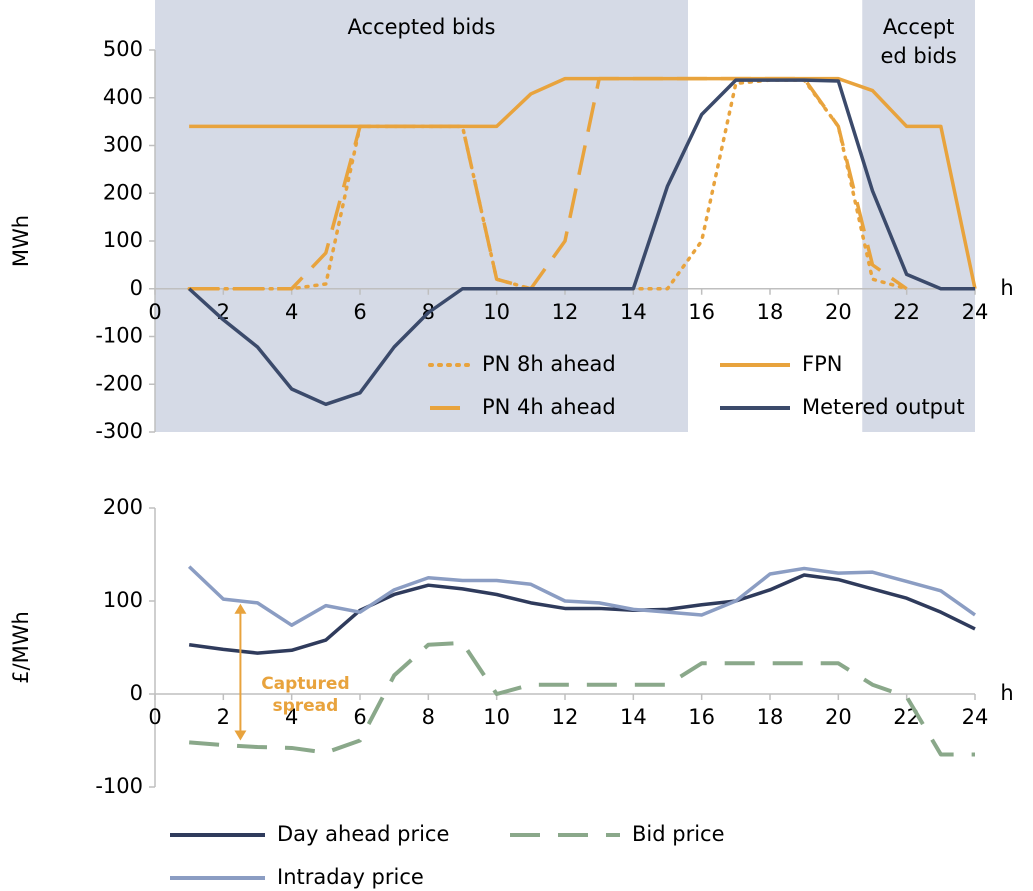  Describe the element at coordinates (123, 49) in the screenshot. I see `y-tick-label: 500` at that location.